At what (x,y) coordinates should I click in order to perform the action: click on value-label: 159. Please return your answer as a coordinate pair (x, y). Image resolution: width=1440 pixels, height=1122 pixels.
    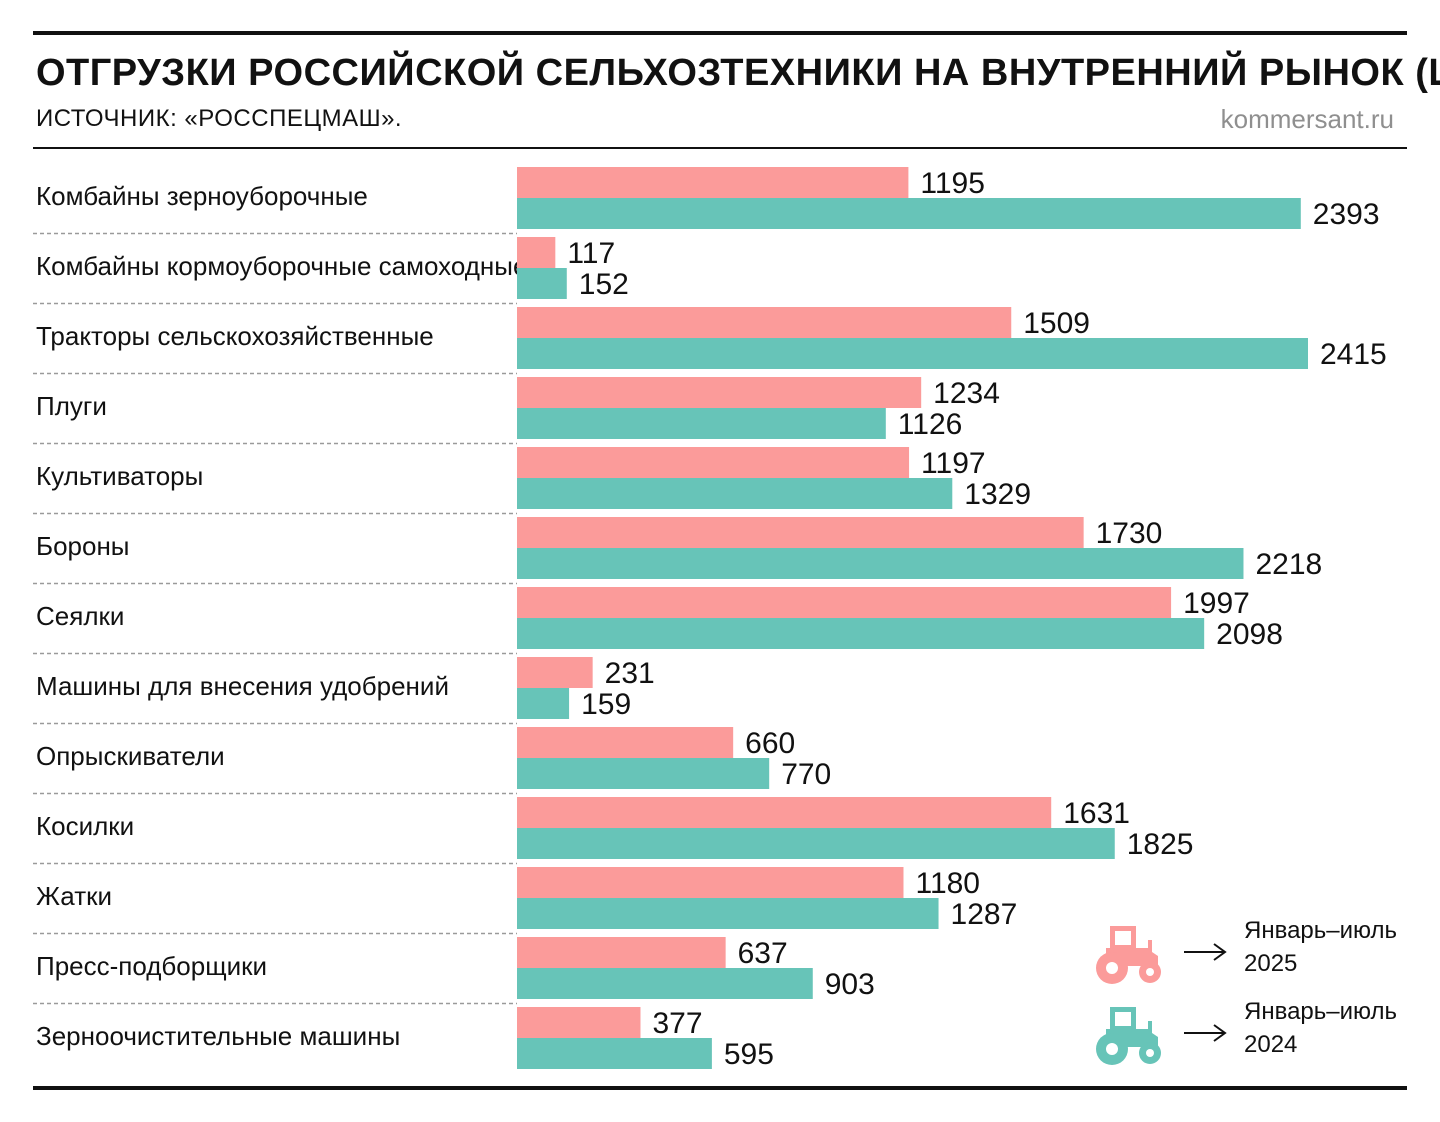
    Looking at the image, I should click on (606, 704).